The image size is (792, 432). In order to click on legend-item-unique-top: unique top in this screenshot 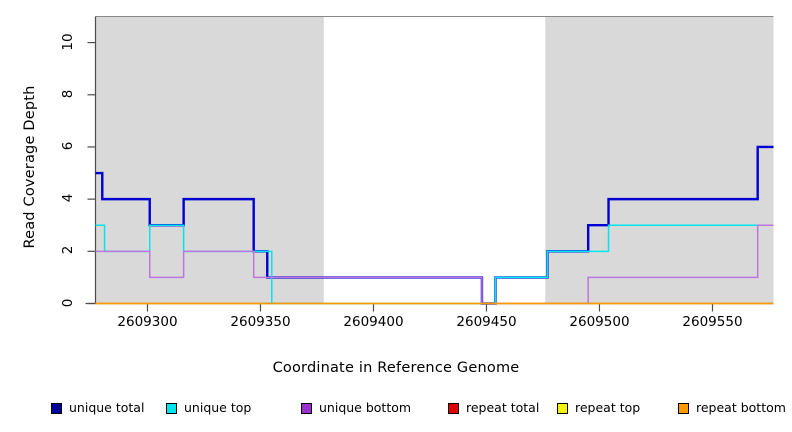, I will do `click(208, 408)`.